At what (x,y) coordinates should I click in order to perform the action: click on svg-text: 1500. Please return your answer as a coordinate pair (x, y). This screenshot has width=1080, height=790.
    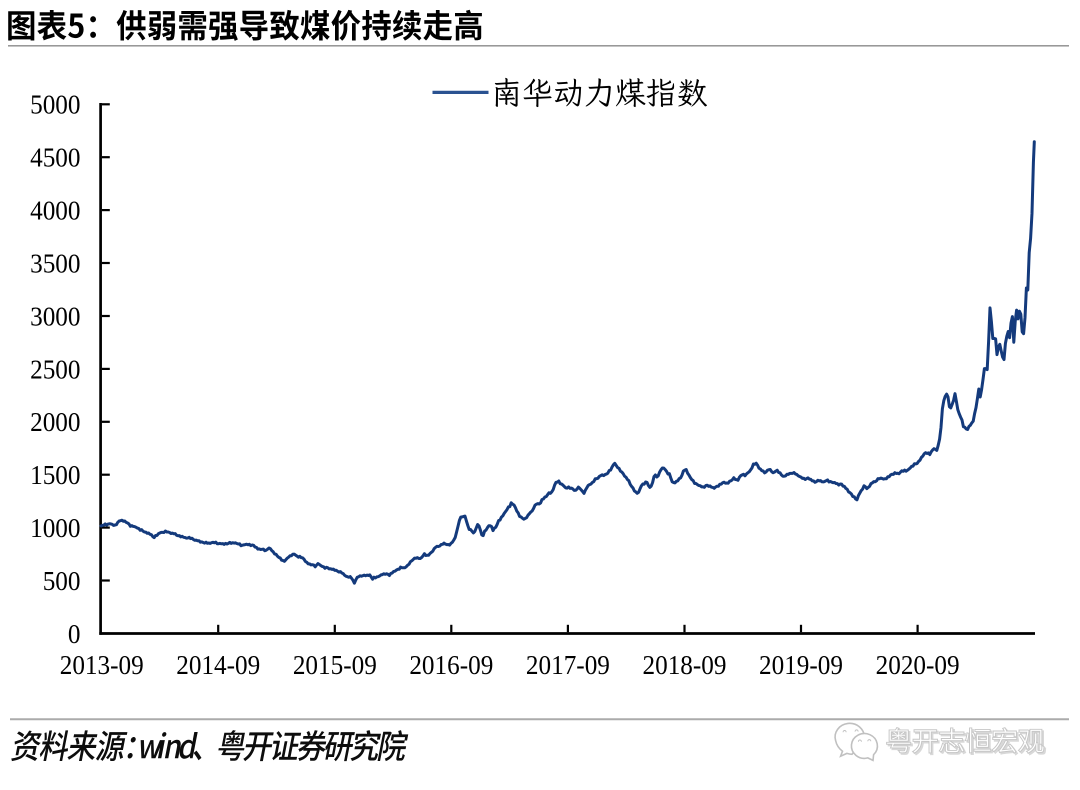
    Looking at the image, I should click on (55, 475).